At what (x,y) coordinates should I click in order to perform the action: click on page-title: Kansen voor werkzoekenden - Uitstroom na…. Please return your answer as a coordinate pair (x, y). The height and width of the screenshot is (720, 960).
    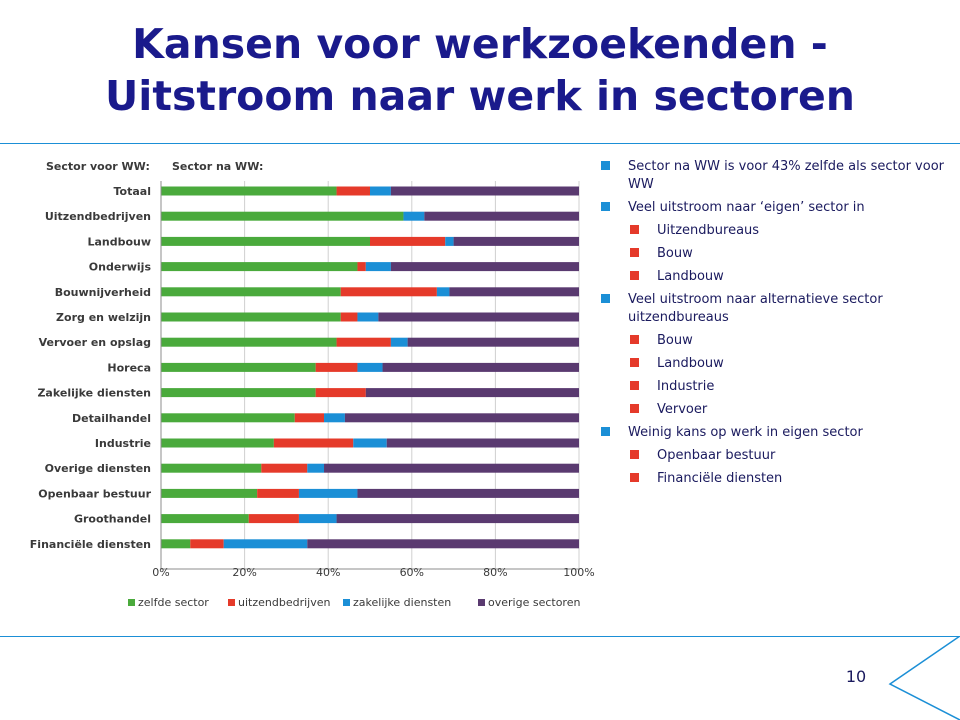
    Looking at the image, I should click on (480, 70).